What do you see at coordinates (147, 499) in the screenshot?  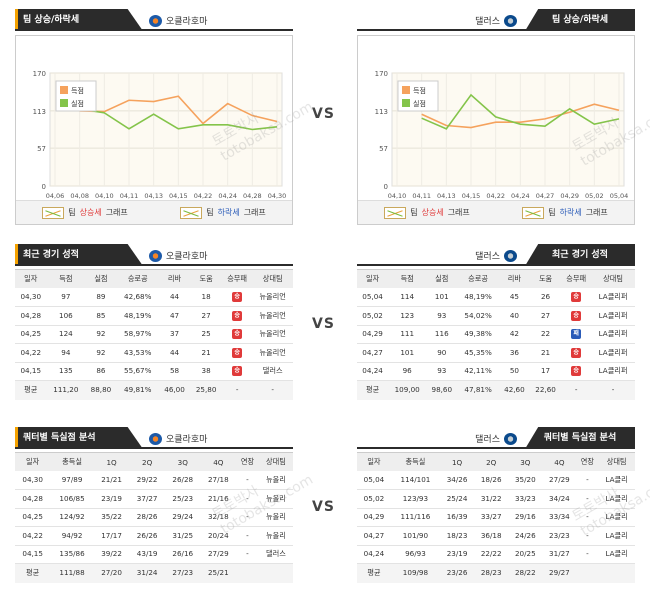 I see `table-cell: 37/27` at bounding box center [147, 499].